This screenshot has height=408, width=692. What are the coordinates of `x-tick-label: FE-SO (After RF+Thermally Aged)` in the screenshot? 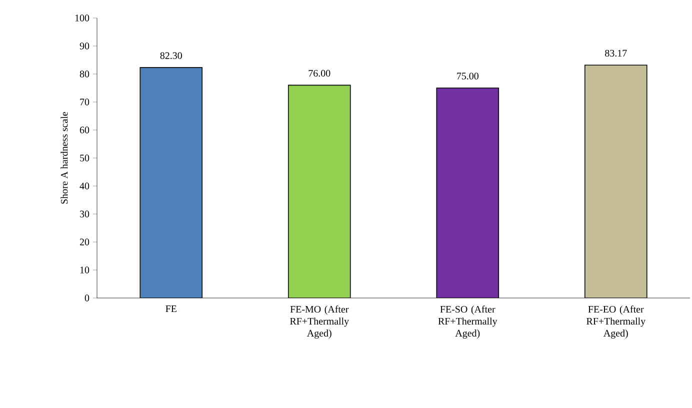 It's located at (468, 322).